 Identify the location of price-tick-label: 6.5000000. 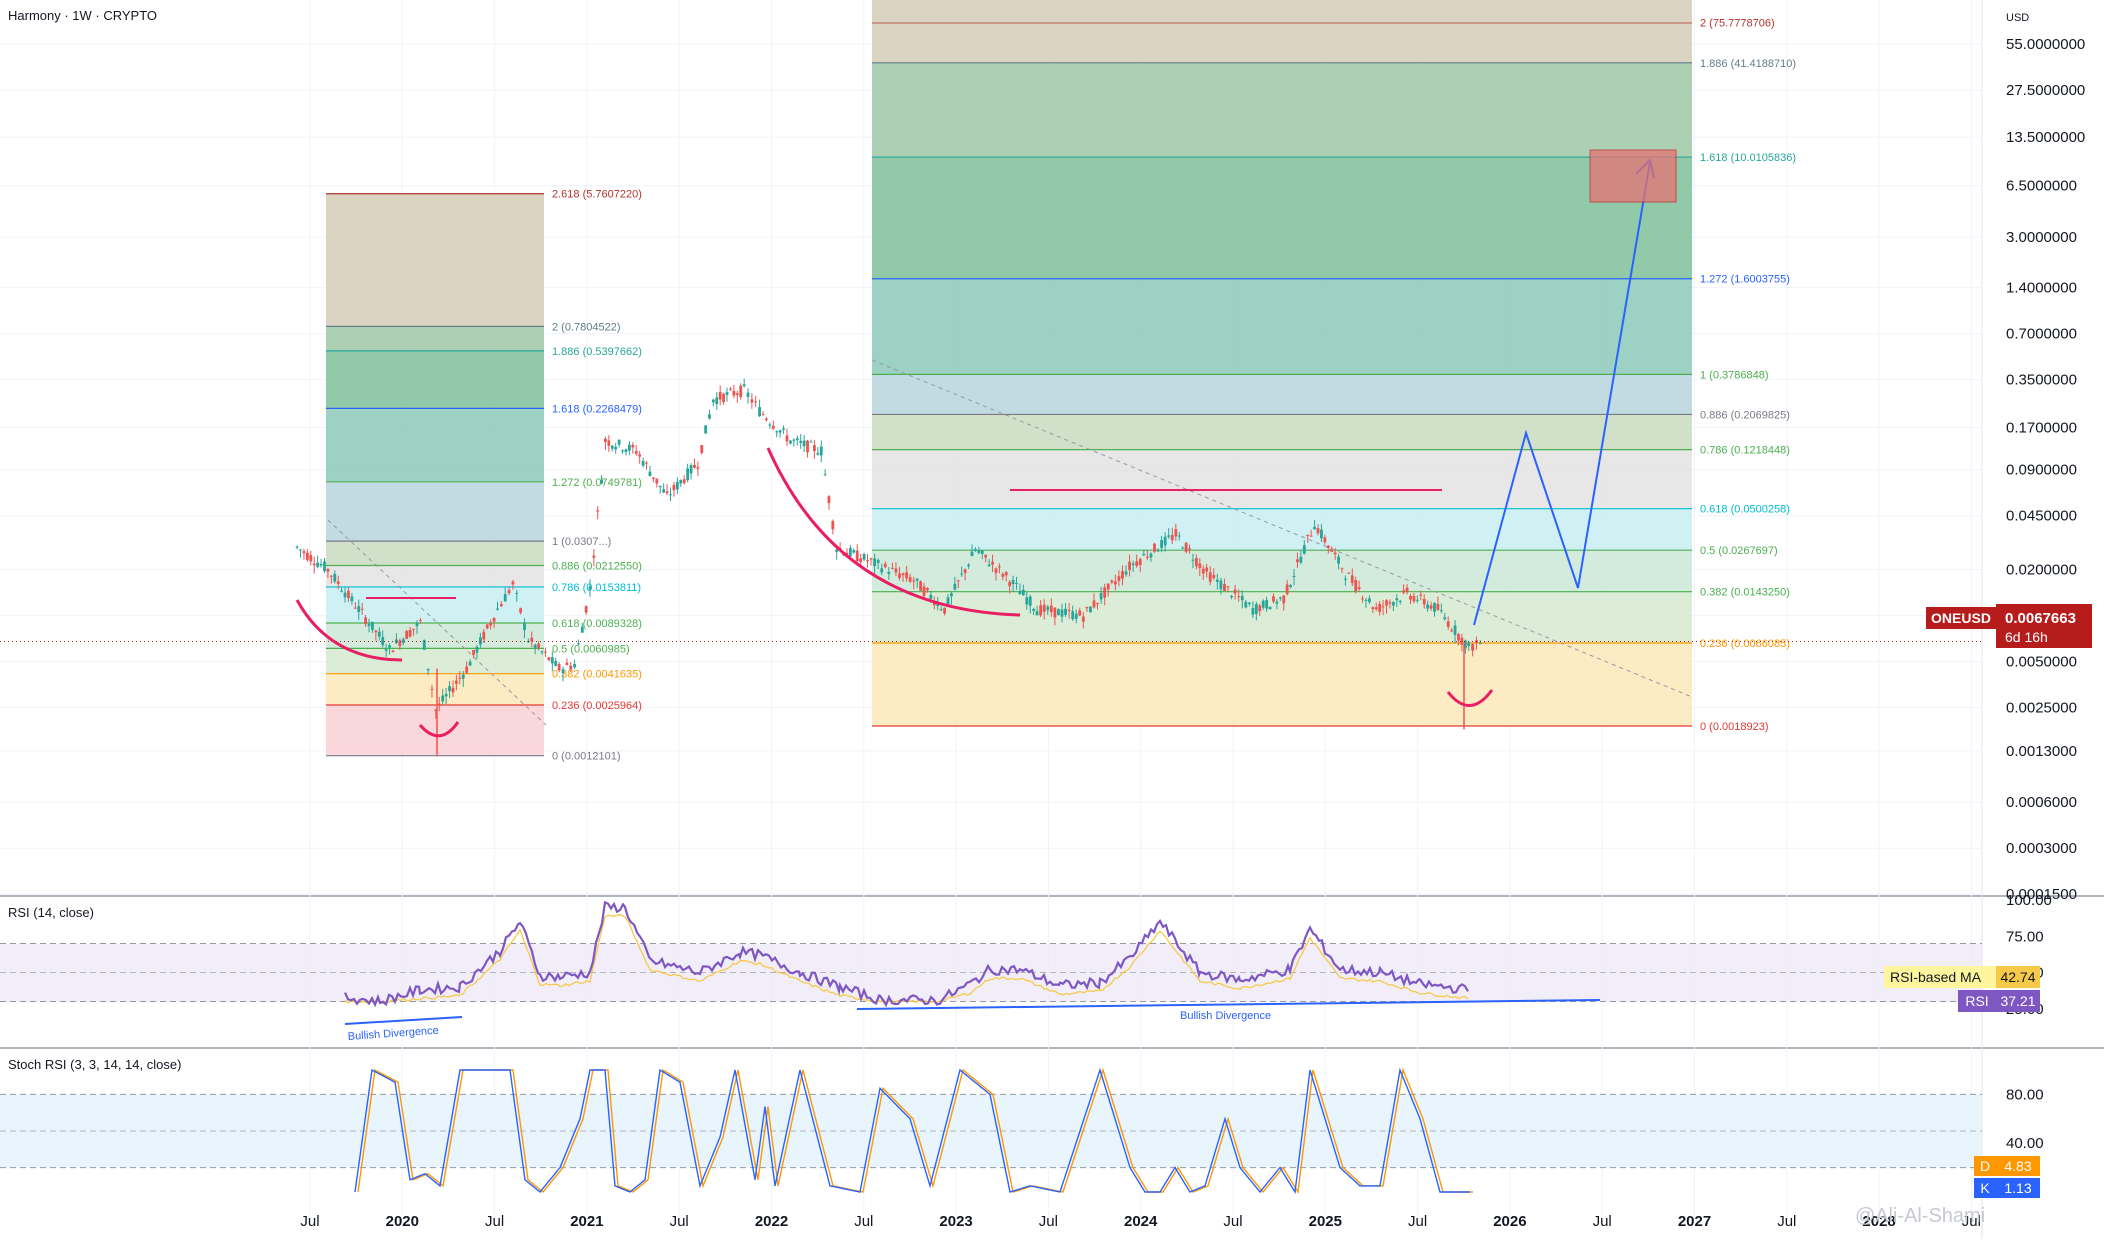
(2041, 186).